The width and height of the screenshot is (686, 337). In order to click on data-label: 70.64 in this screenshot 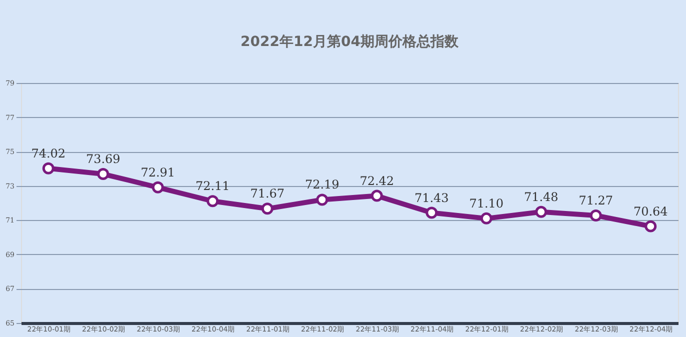, I will do `click(650, 211)`.